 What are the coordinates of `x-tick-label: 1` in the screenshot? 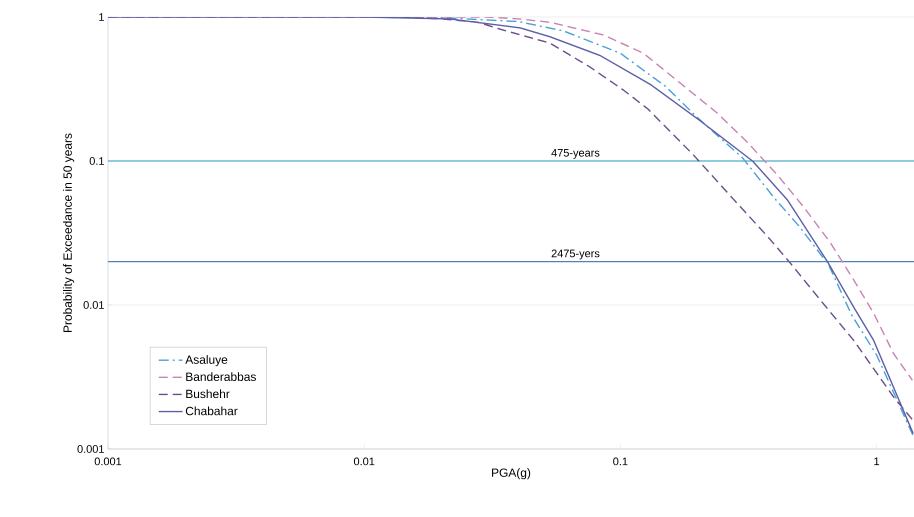 It's located at (877, 462).